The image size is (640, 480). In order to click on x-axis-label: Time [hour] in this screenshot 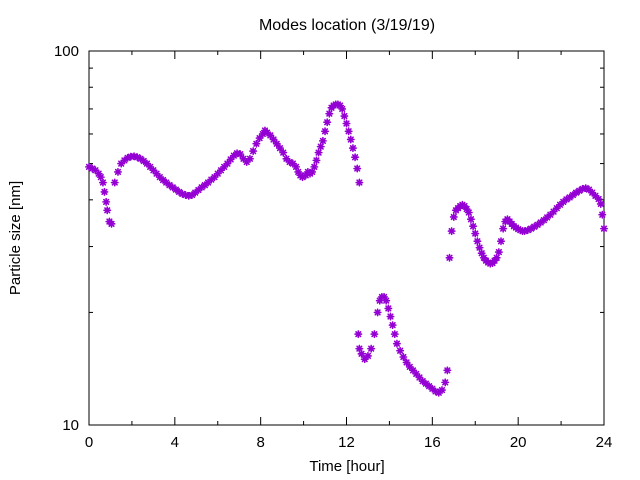, I will do `click(346, 466)`.